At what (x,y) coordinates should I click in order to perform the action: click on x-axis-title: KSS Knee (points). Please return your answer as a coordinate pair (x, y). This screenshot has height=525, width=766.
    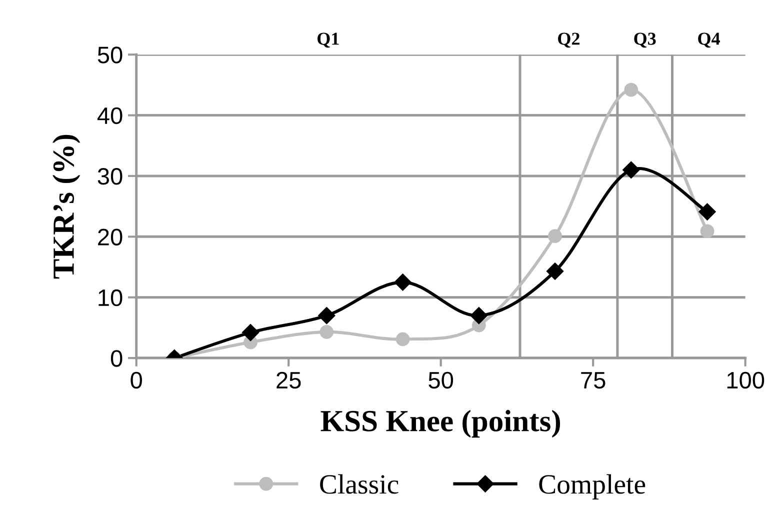
    Looking at the image, I should click on (440, 424).